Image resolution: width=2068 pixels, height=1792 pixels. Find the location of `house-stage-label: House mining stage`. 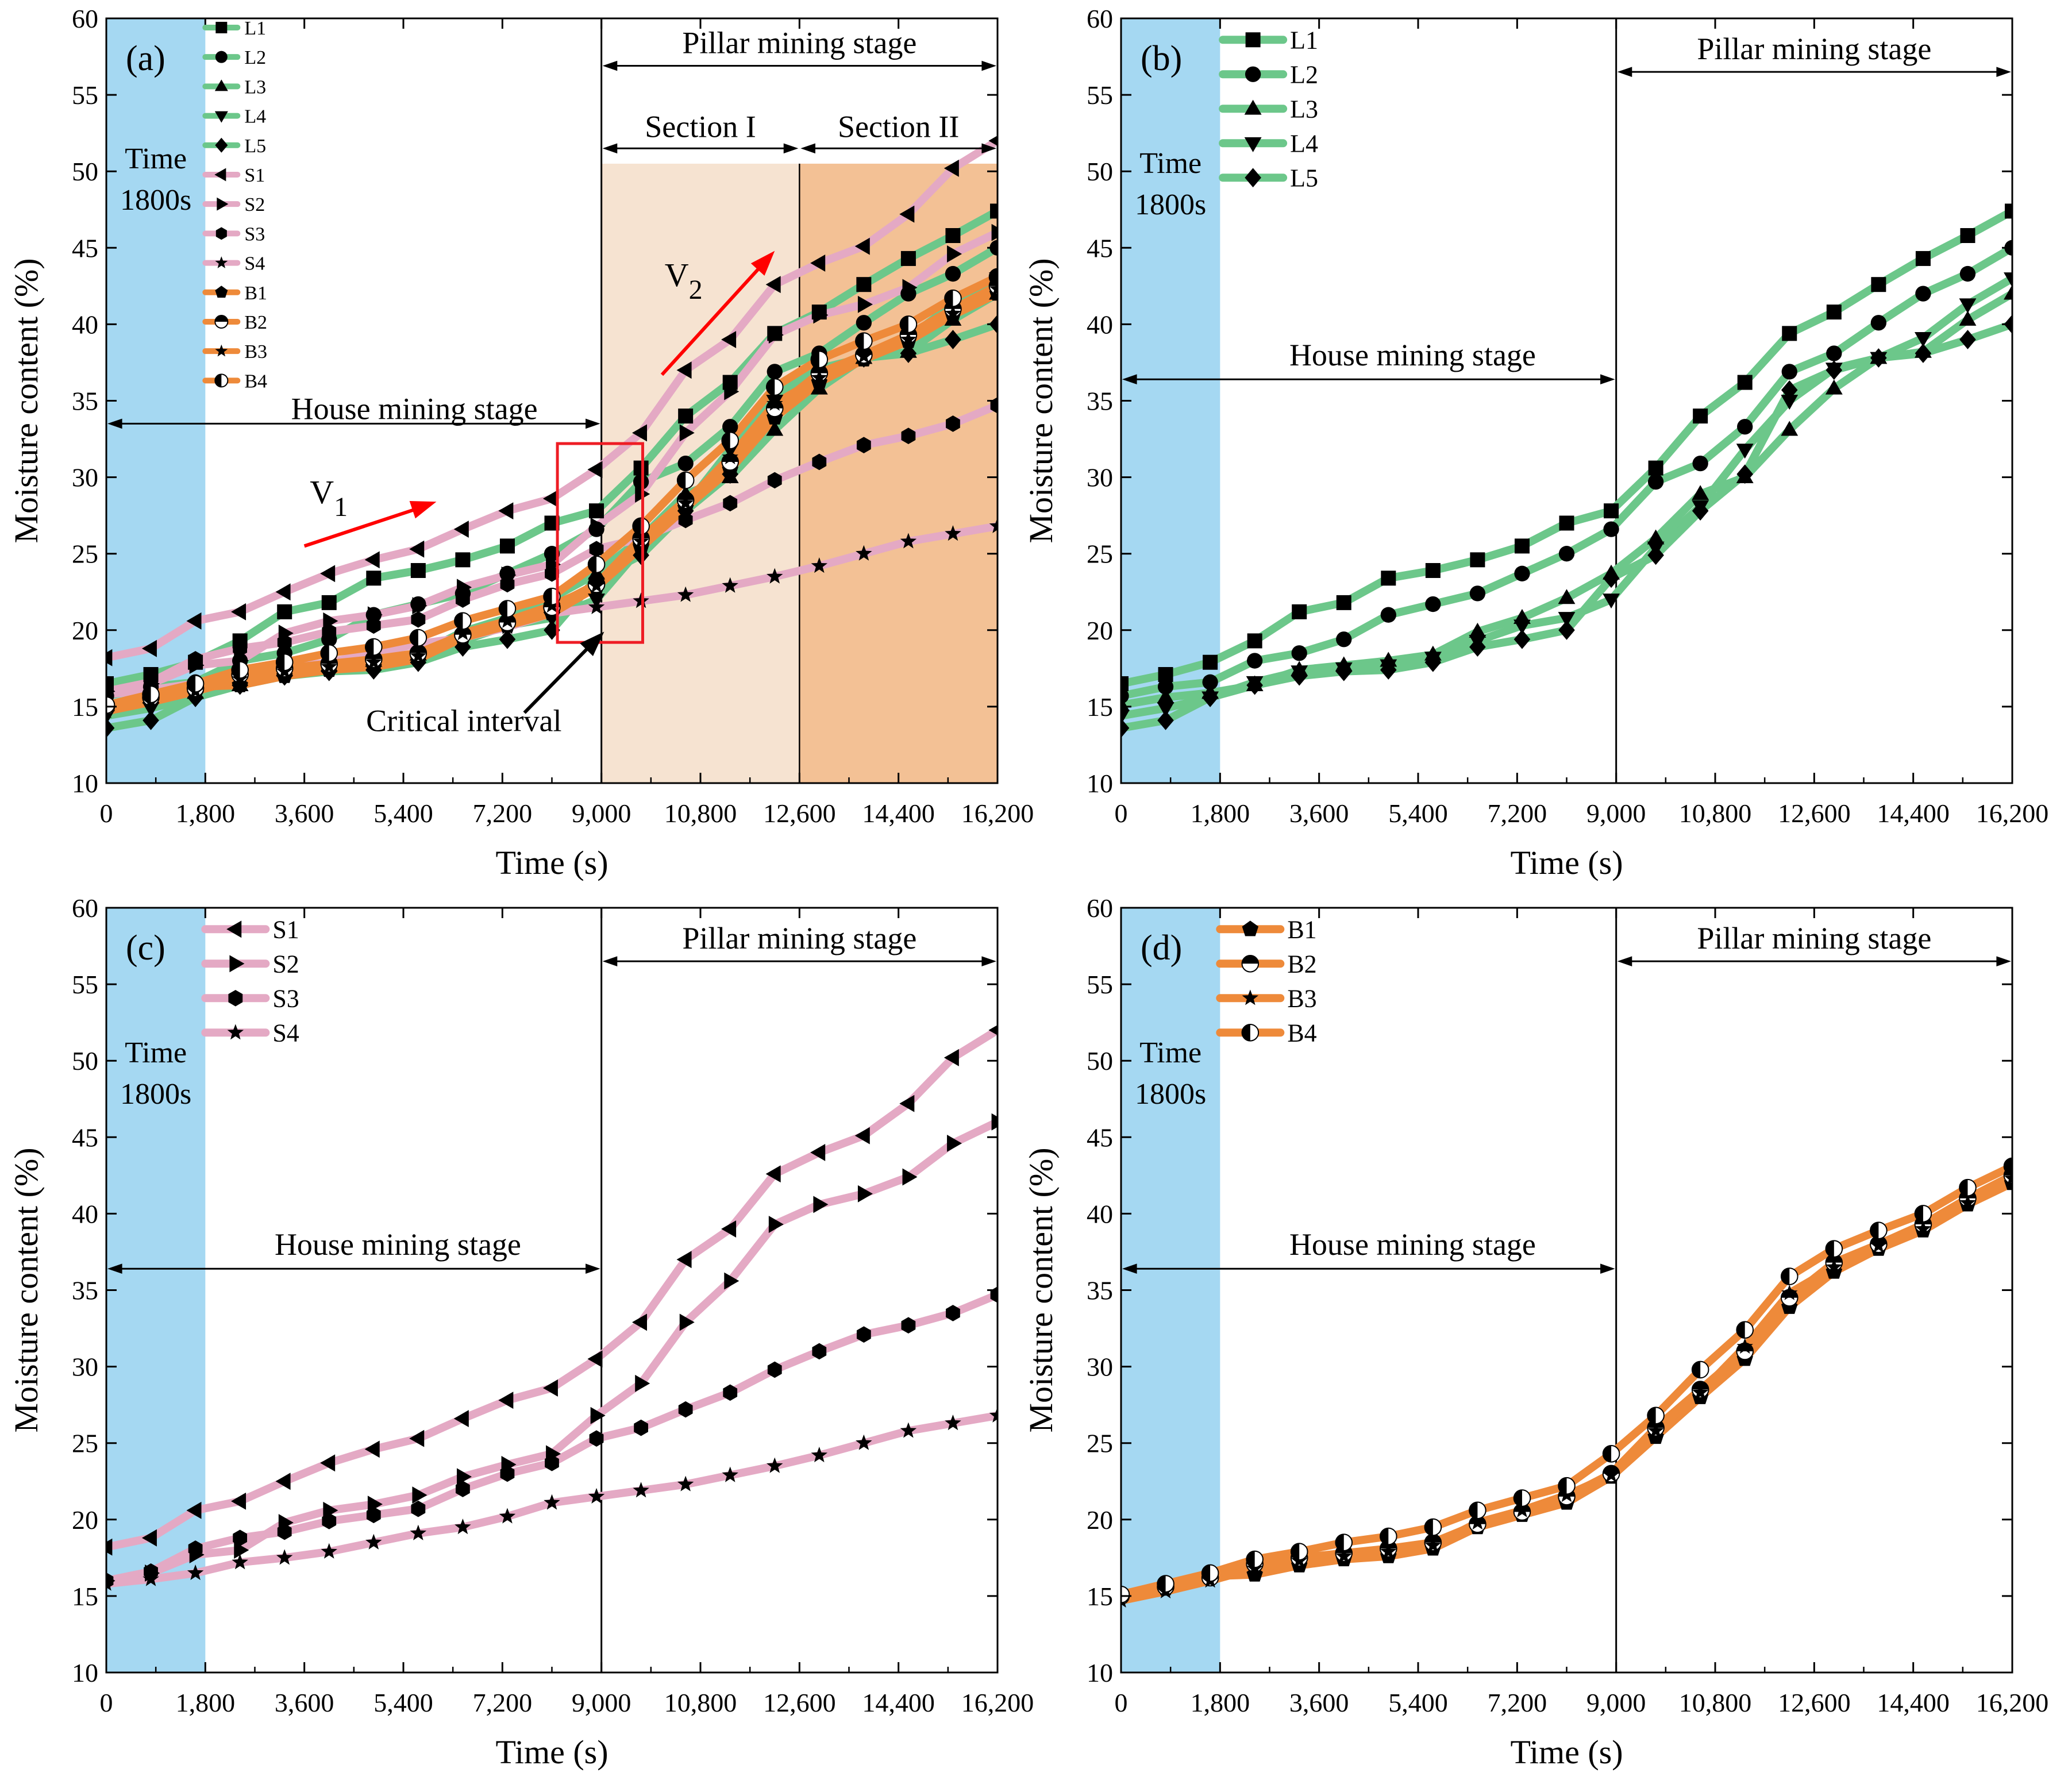

house-stage-label: House mining stage is located at coordinates (1412, 1244).